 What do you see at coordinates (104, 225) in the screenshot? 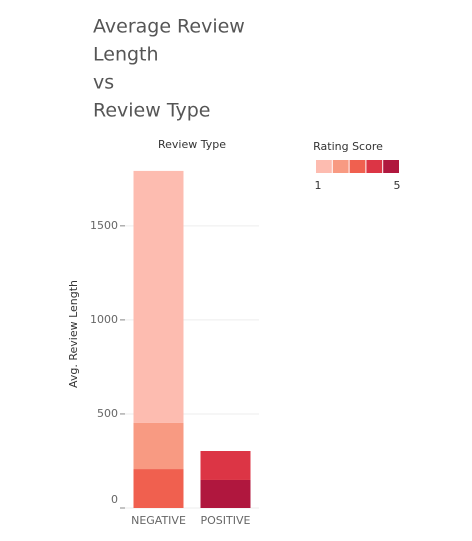
I see `y-tick-label: 1500` at bounding box center [104, 225].